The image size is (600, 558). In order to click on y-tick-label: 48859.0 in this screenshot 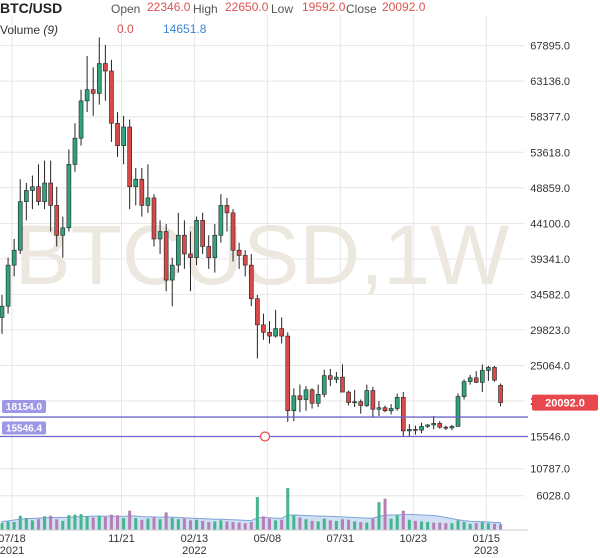, I will do `click(550, 189)`.